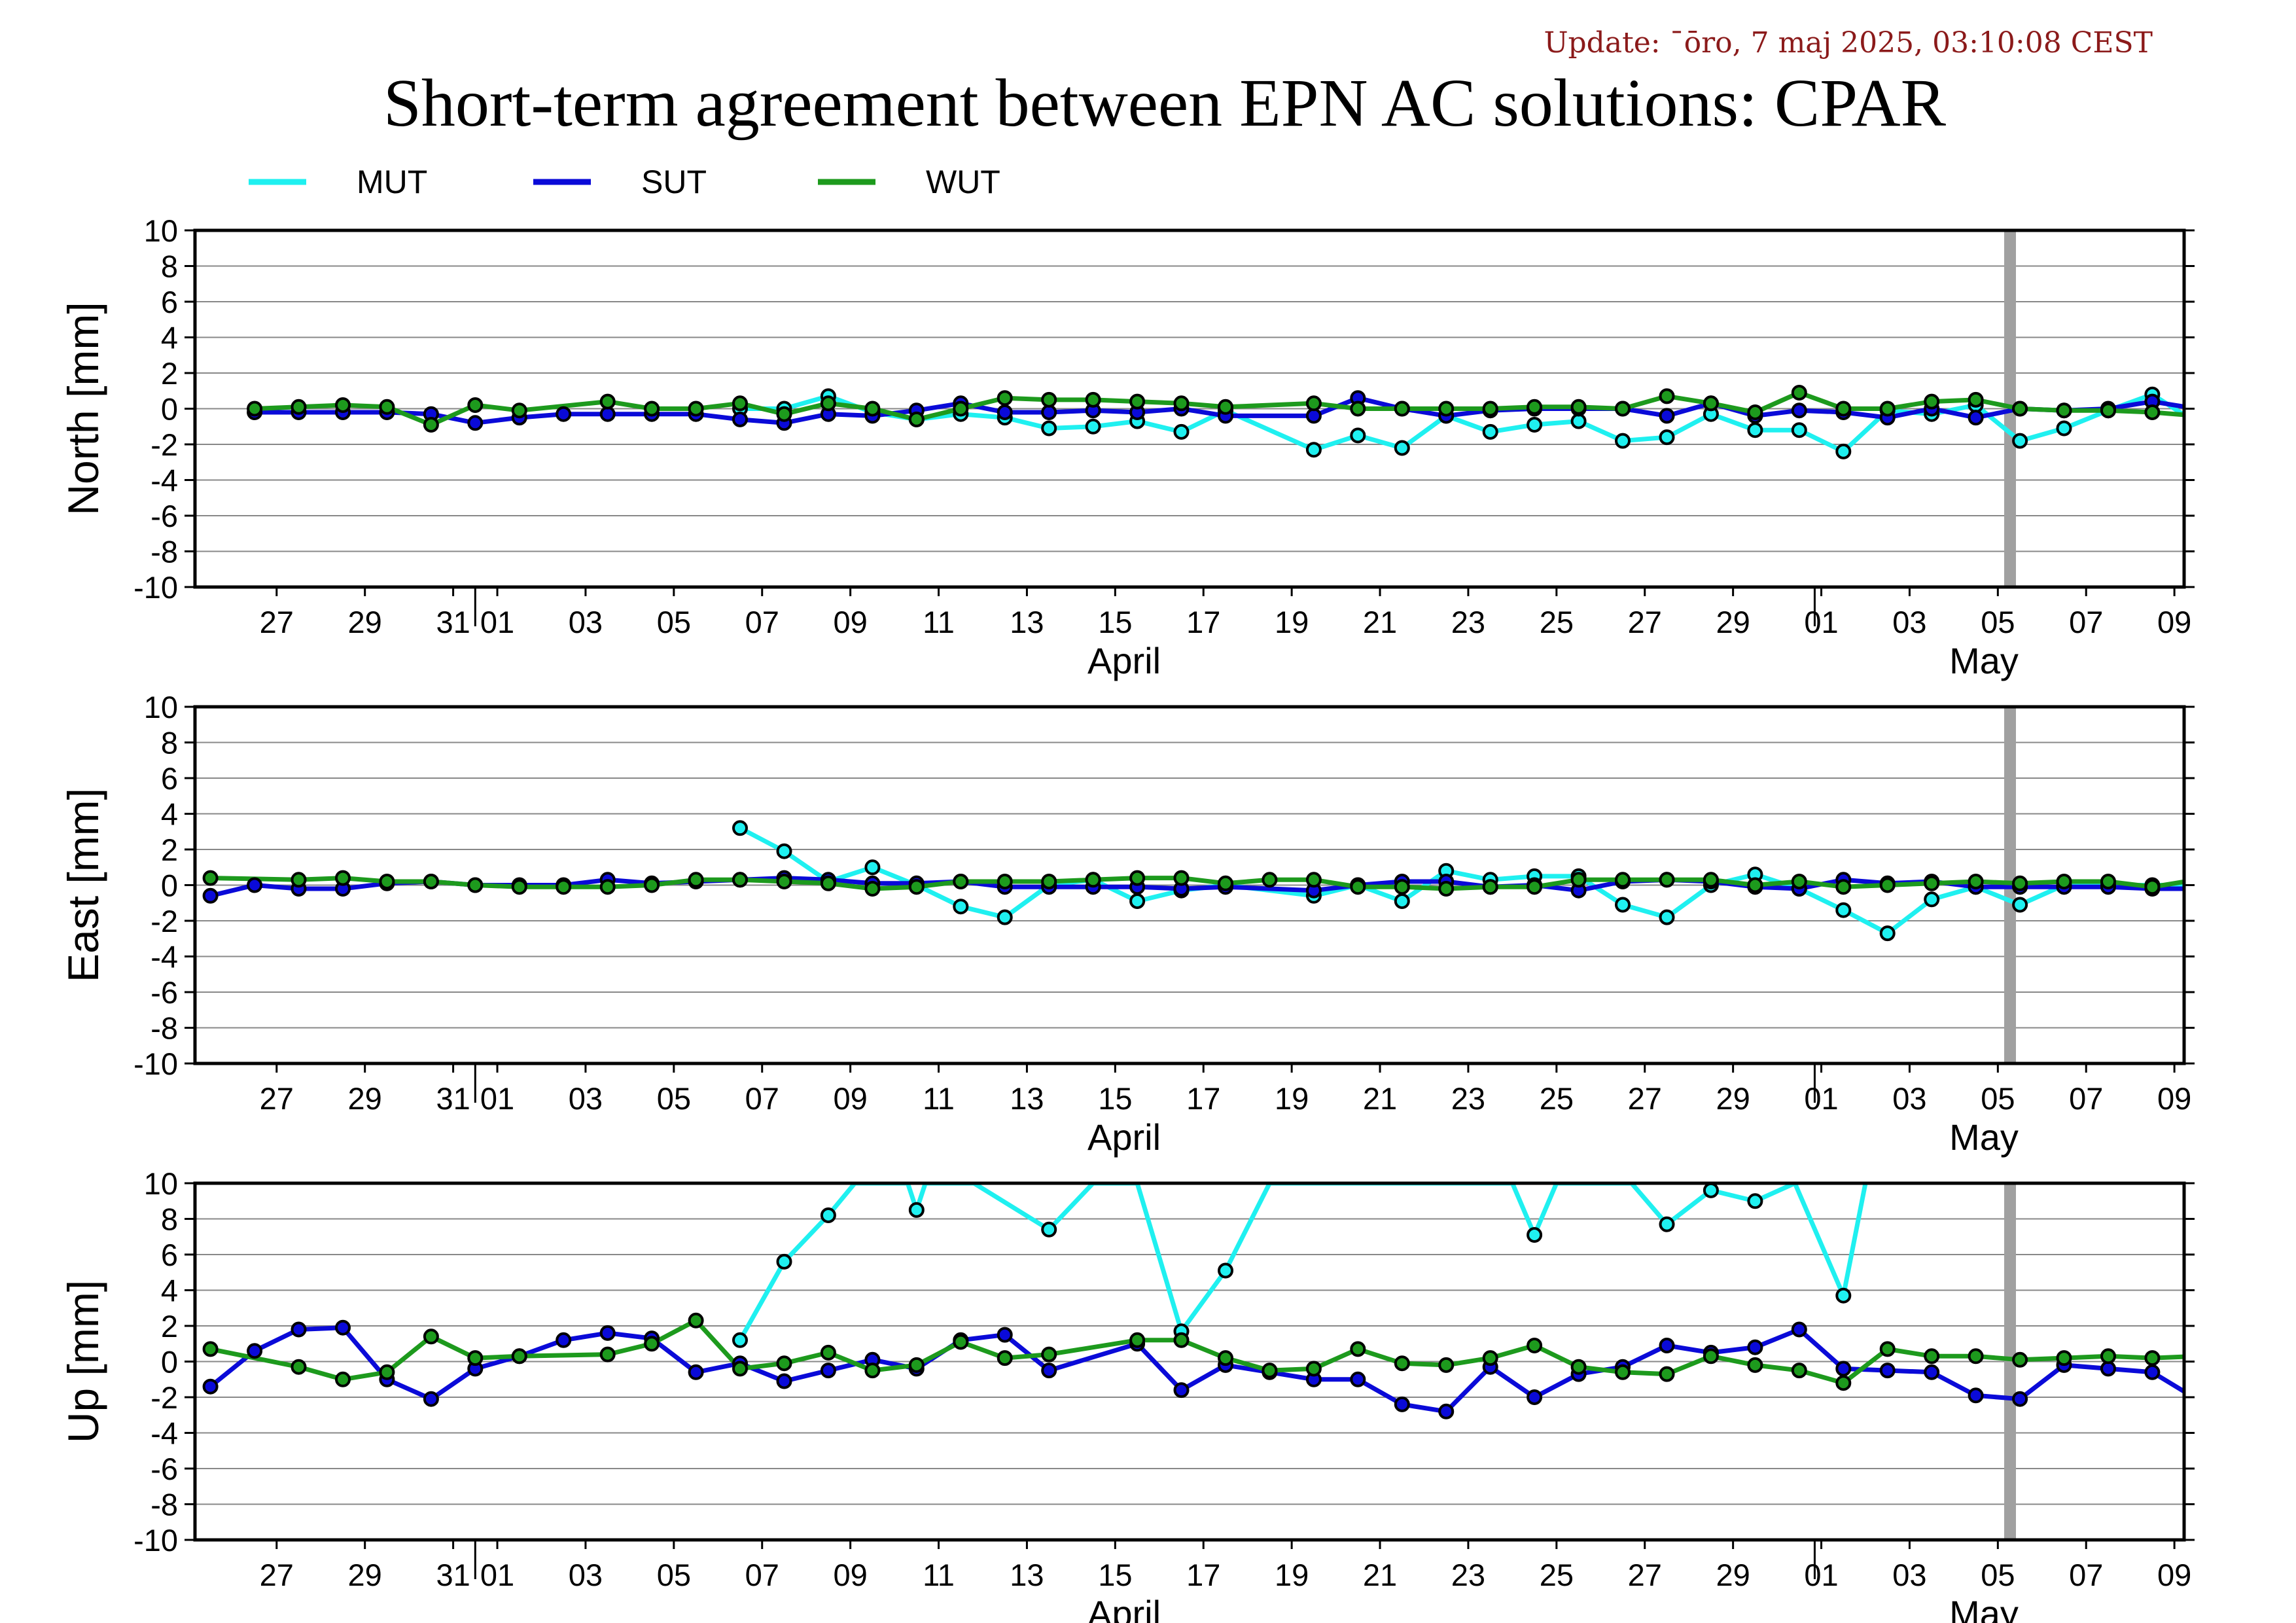 The image size is (2296, 1623). Describe the element at coordinates (1292, 622) in the screenshot. I see `x-tick-label: 19` at that location.